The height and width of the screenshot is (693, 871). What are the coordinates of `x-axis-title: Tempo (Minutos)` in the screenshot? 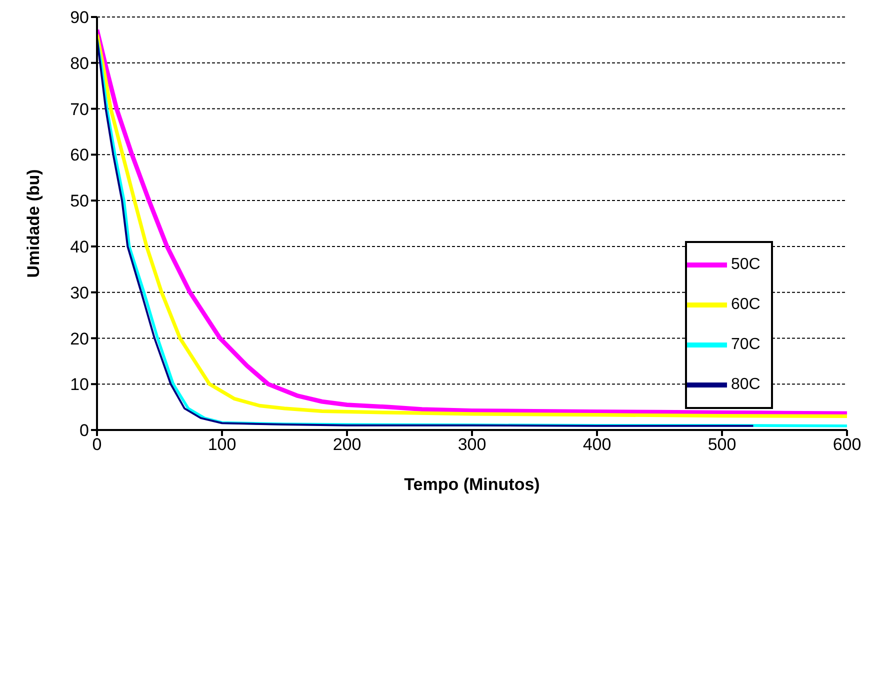 It's located at (472, 484).